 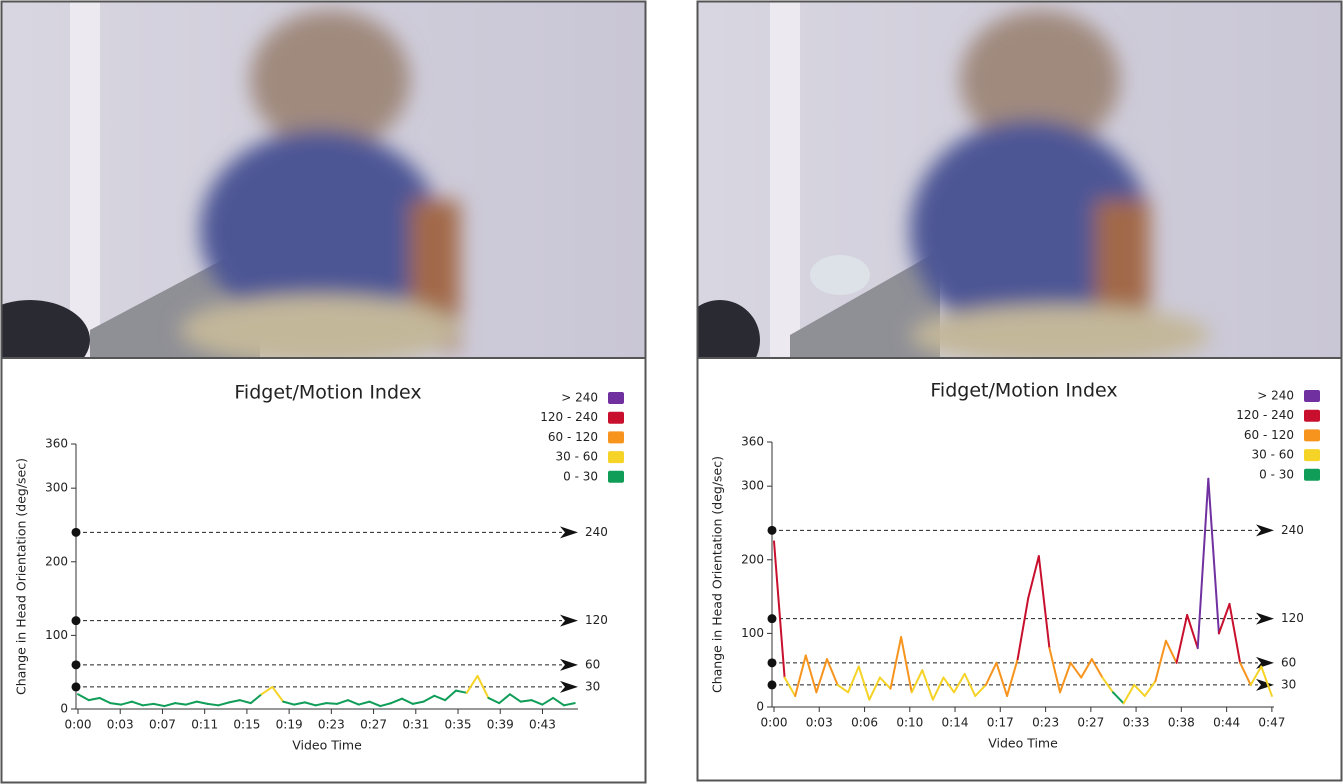 What do you see at coordinates (64, 709) in the screenshot?
I see `y-tick-label: 0` at bounding box center [64, 709].